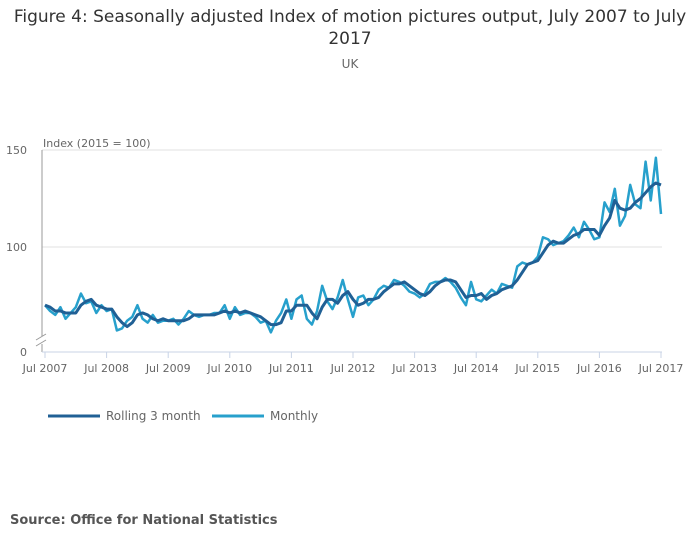  Describe the element at coordinates (294, 416) in the screenshot. I see `legend-label: Monthly` at that location.